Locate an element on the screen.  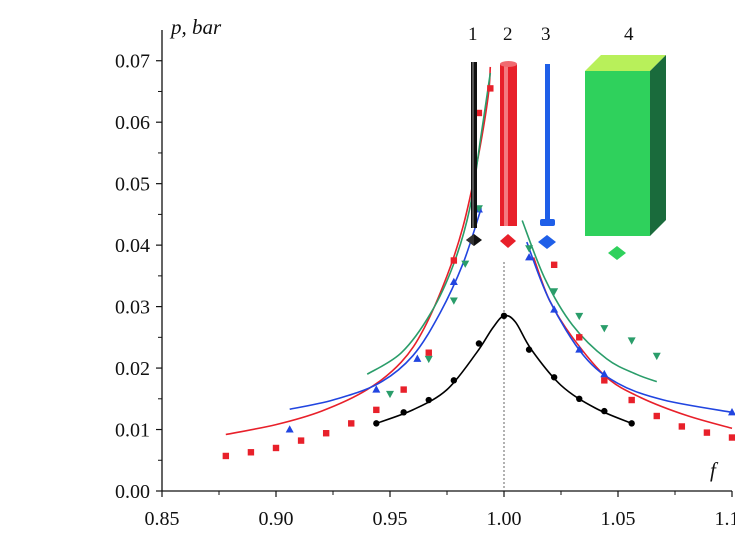
element-label-1: 1 is located at coordinates (473, 34).